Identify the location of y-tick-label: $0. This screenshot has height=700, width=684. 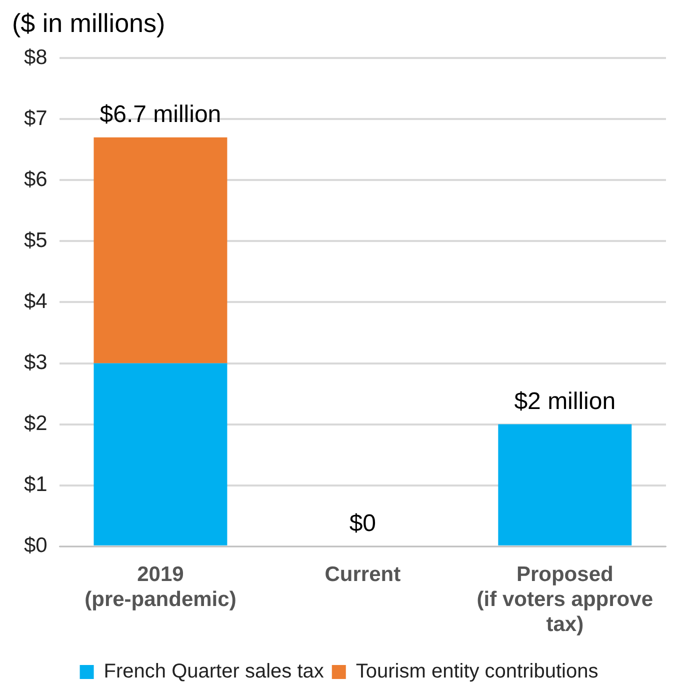
(36, 546).